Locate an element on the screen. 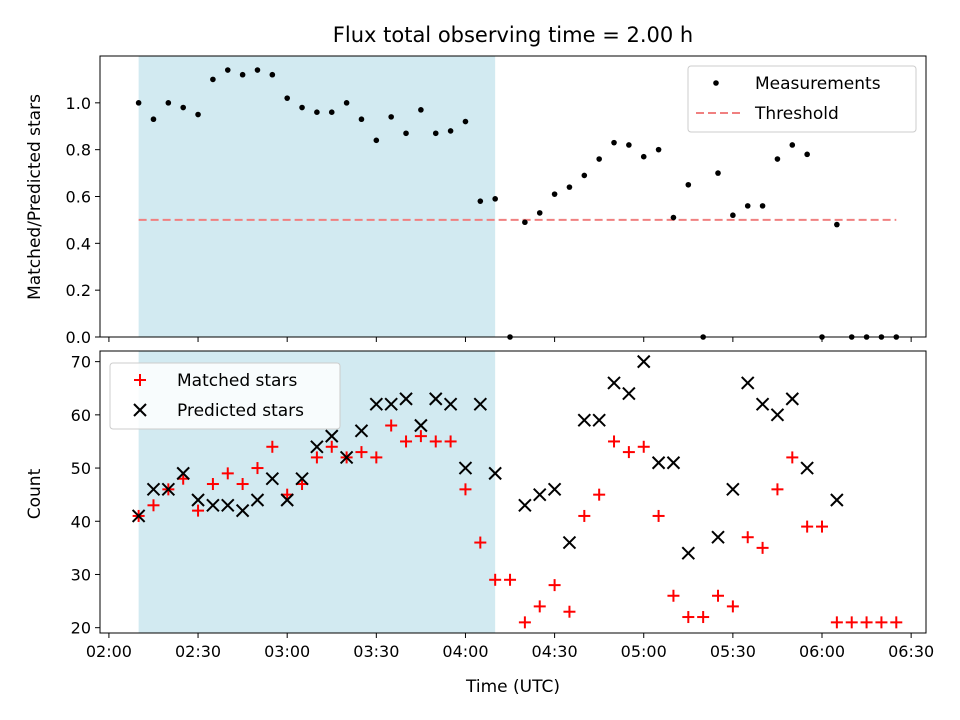 The width and height of the screenshot is (960, 720). legend-measurements-marker is located at coordinates (716, 83).